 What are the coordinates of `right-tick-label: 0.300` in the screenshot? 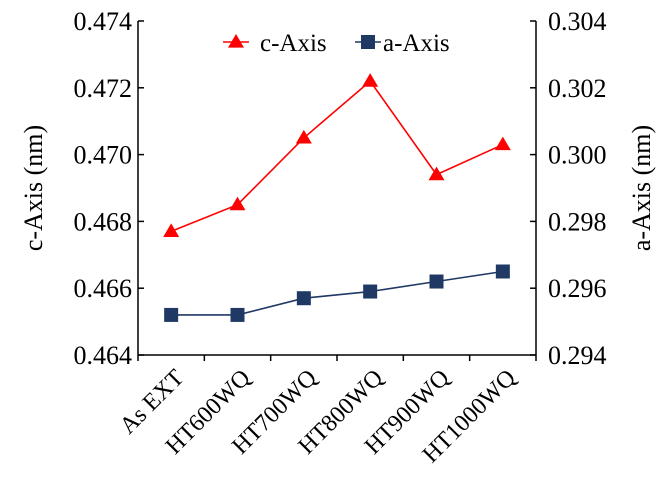 It's located at (577, 155).